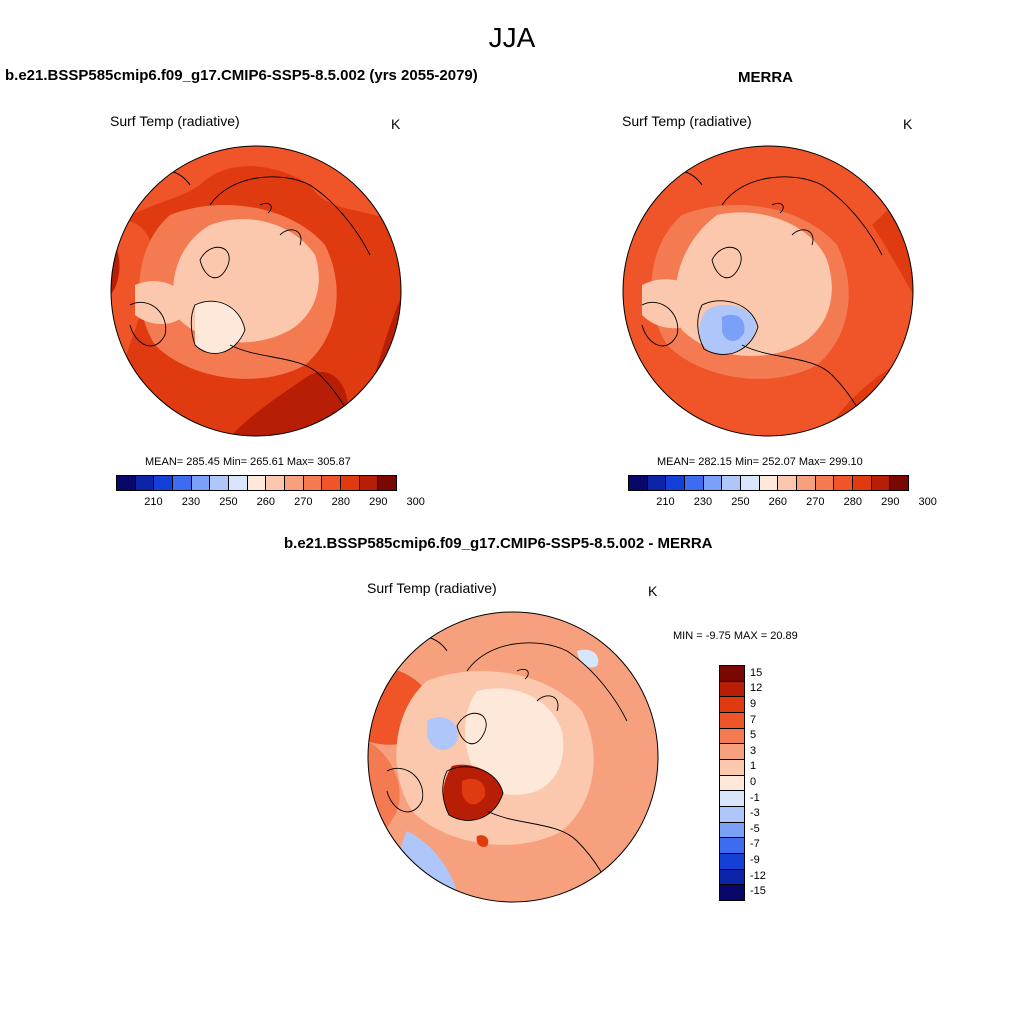  Describe the element at coordinates (753, 735) in the screenshot. I see `diff-colorbar-tick-label: 5` at that location.